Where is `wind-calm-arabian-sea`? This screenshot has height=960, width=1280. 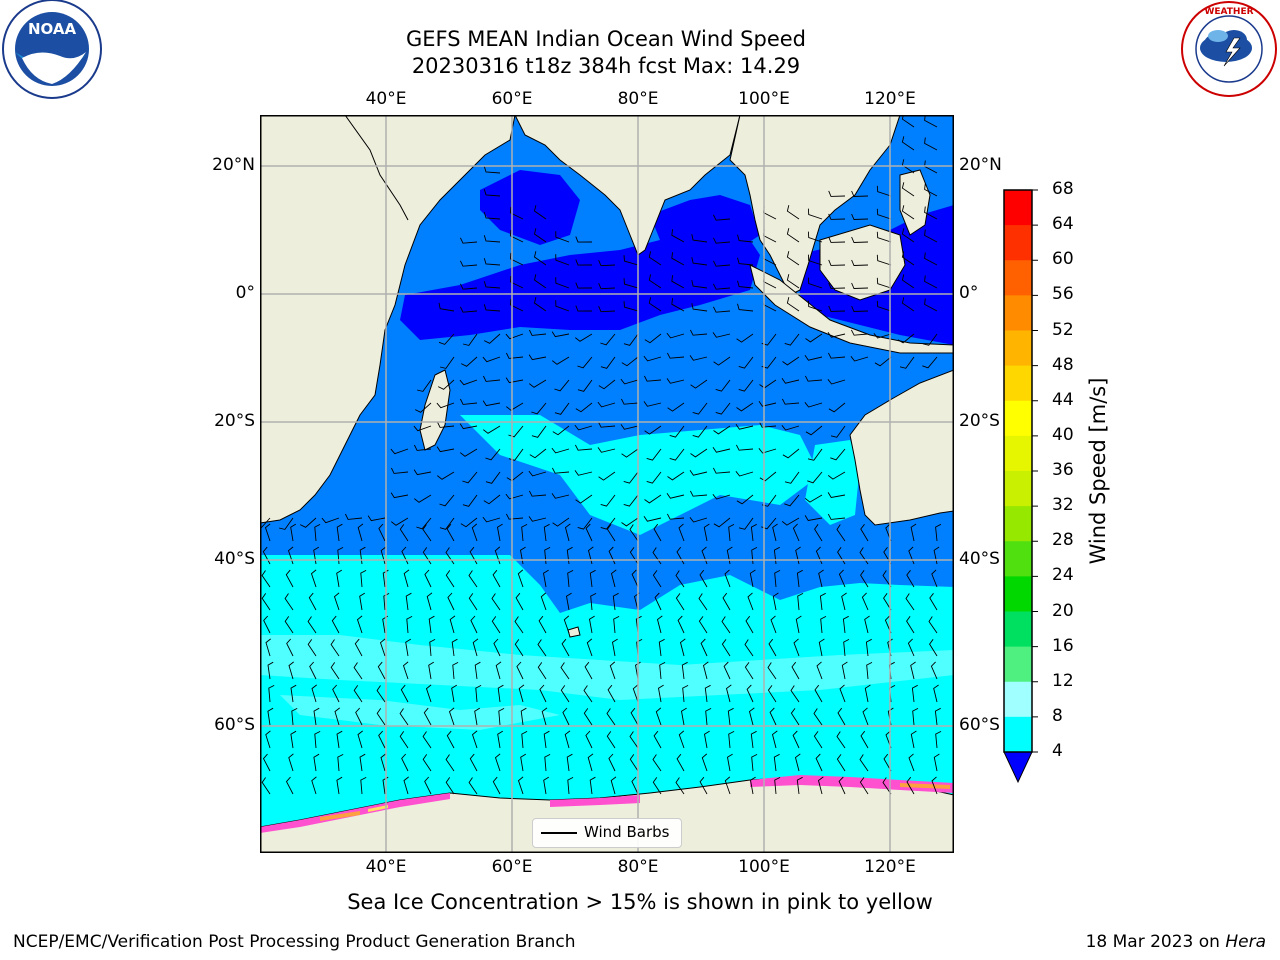 wind-calm-arabian-sea is located at coordinates (530, 207).